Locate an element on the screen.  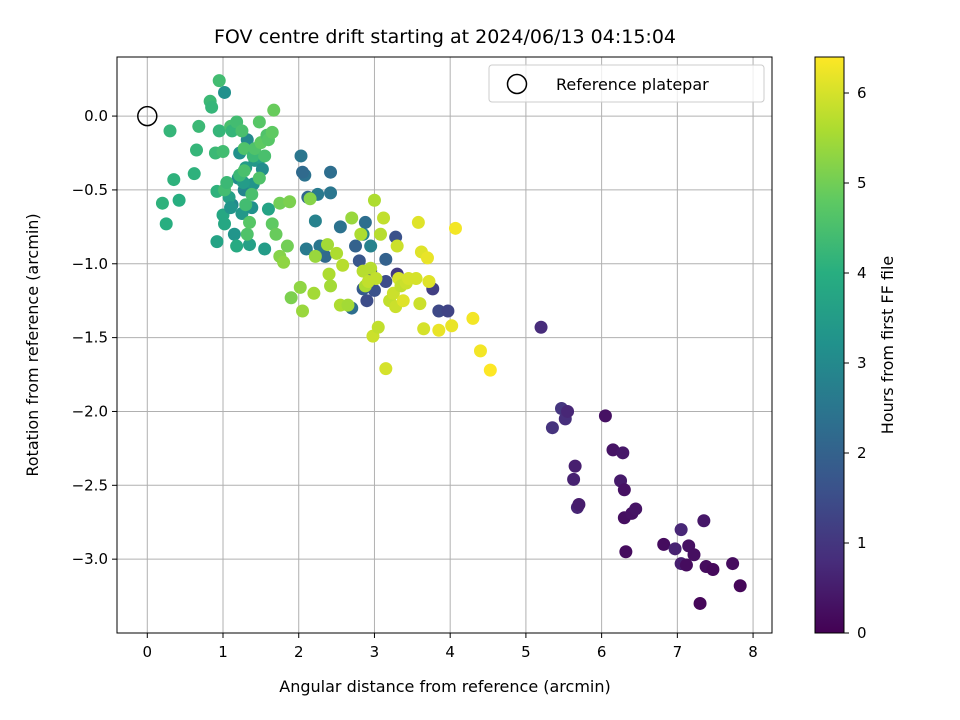
y-tick-label: −1.5 is located at coordinates (90, 338).